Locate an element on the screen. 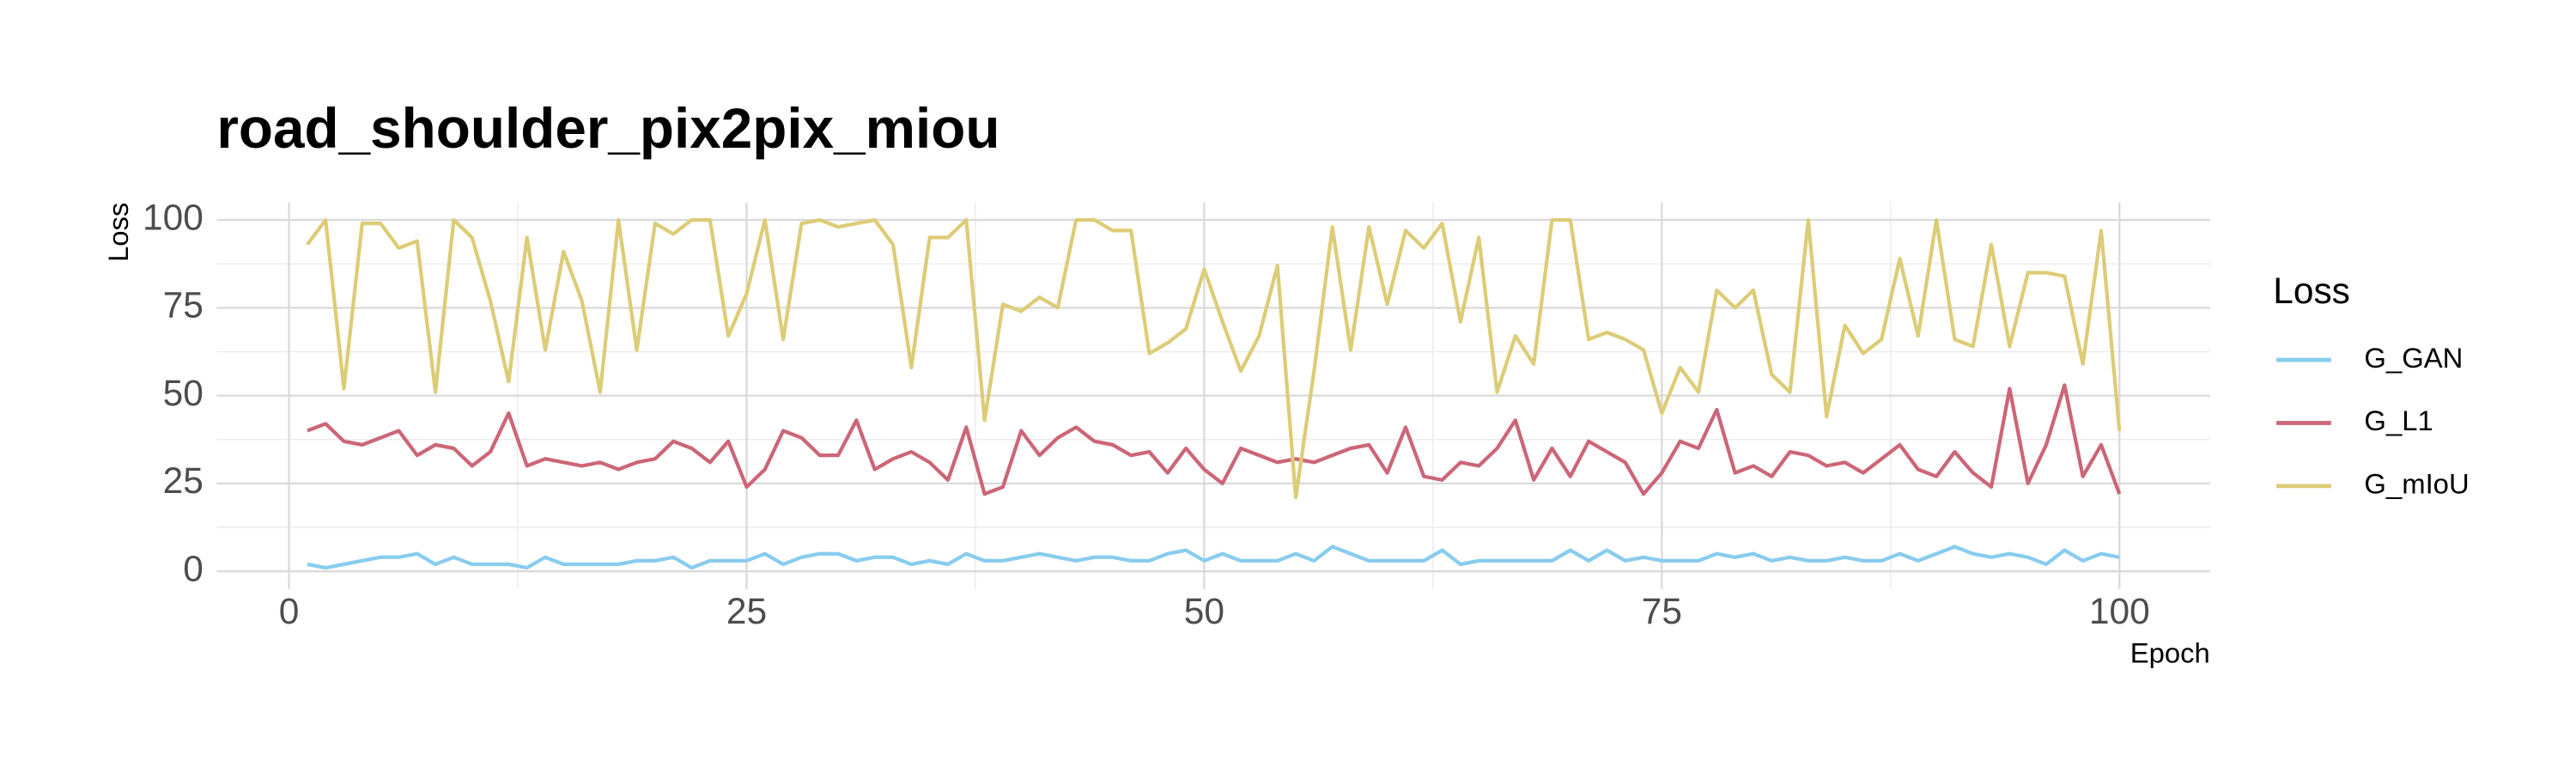 This screenshot has height=773, width=2576. y-tick-label: 75 is located at coordinates (183, 306).